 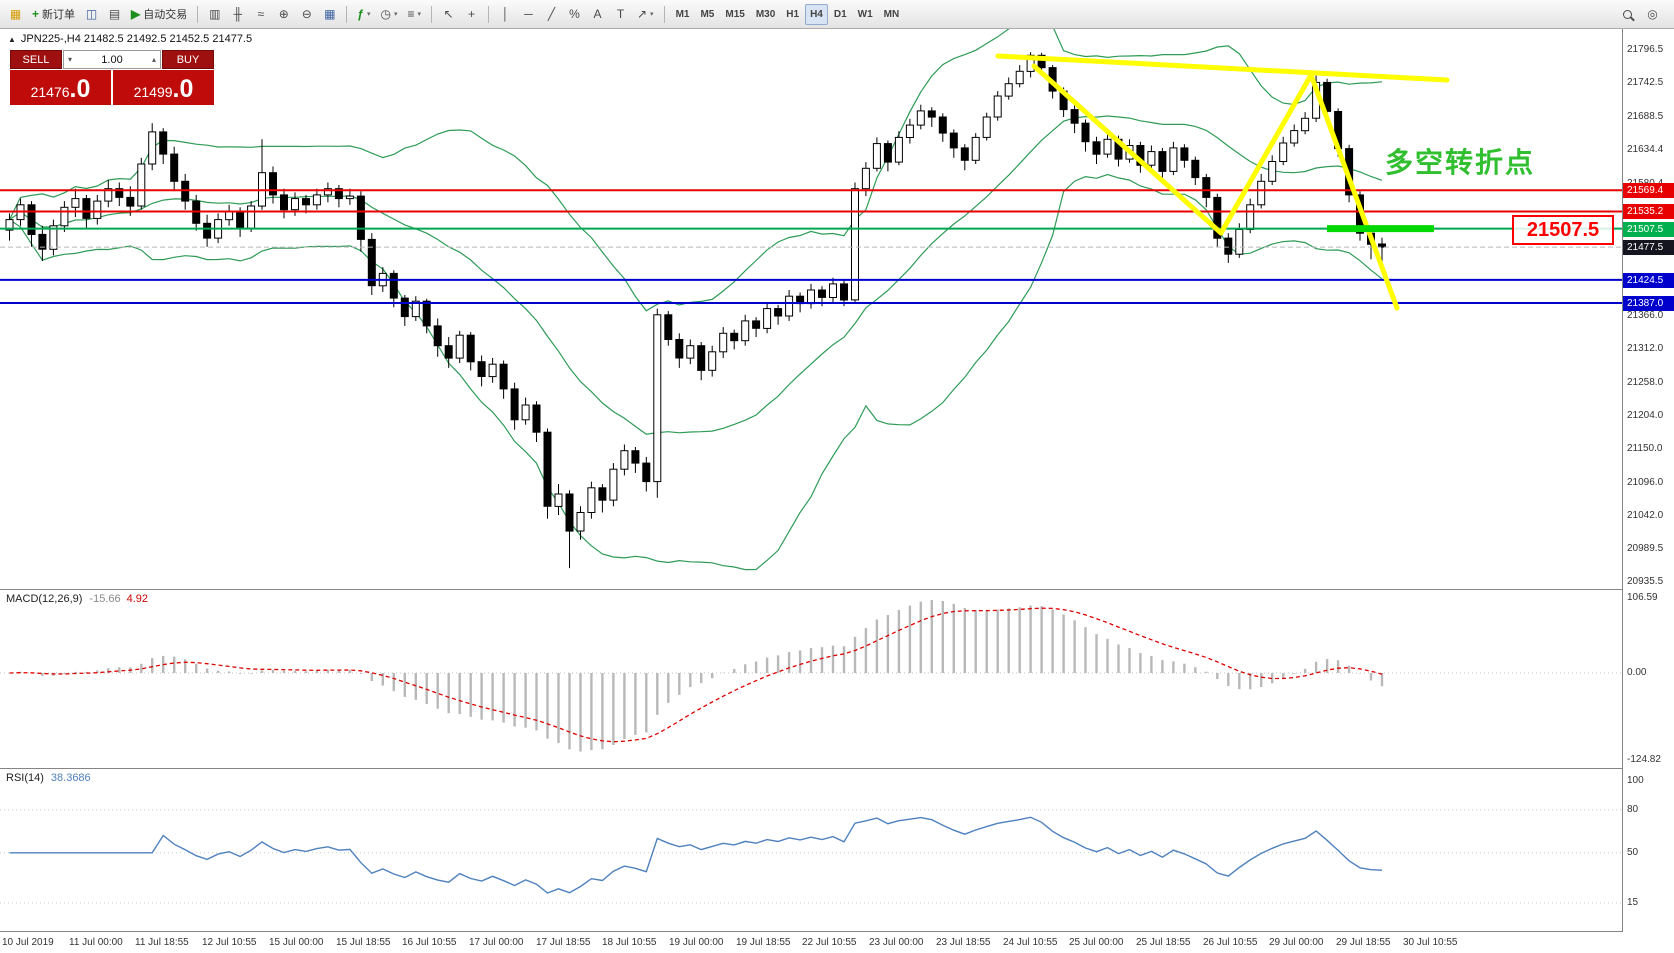 I want to click on trendline-tool-button: ╱, so click(x=551, y=14).